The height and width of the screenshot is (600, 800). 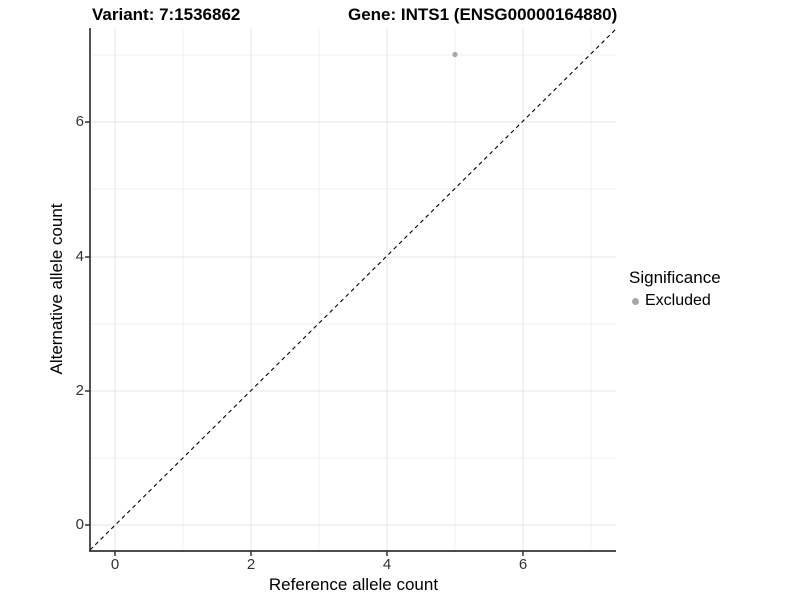 What do you see at coordinates (387, 564) in the screenshot?
I see `x-tick-label-4: 4` at bounding box center [387, 564].